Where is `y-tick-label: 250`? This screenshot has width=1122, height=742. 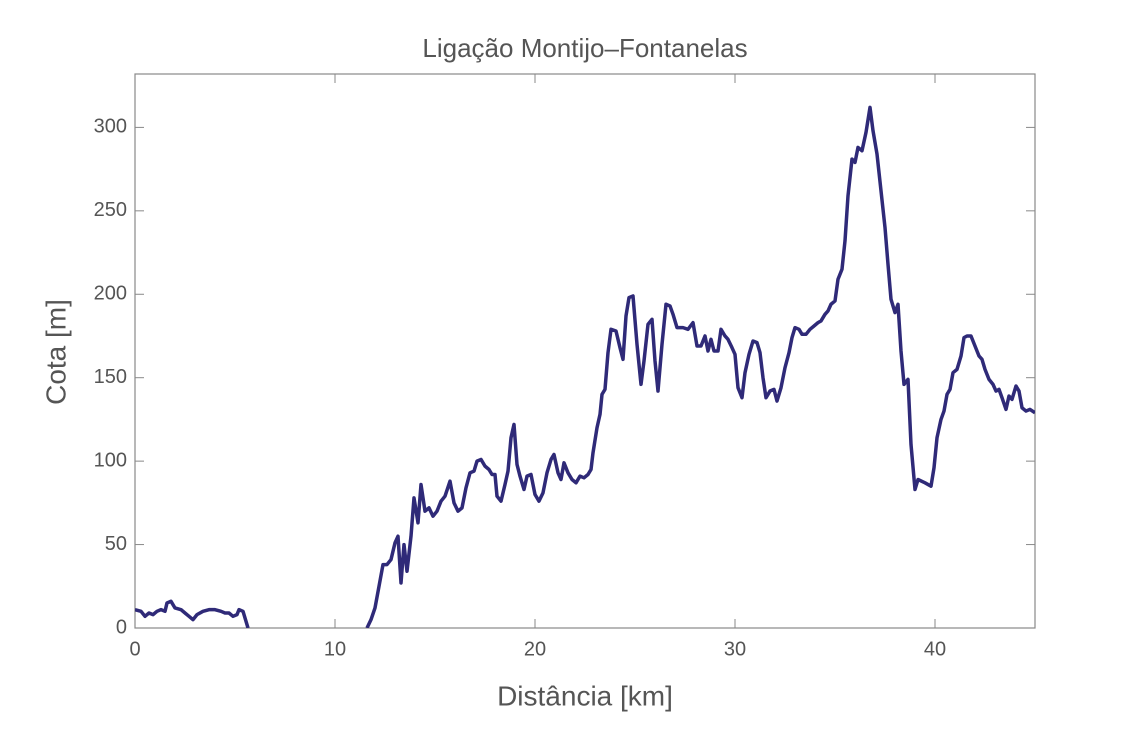
y-tick-label: 250 is located at coordinates (110, 210).